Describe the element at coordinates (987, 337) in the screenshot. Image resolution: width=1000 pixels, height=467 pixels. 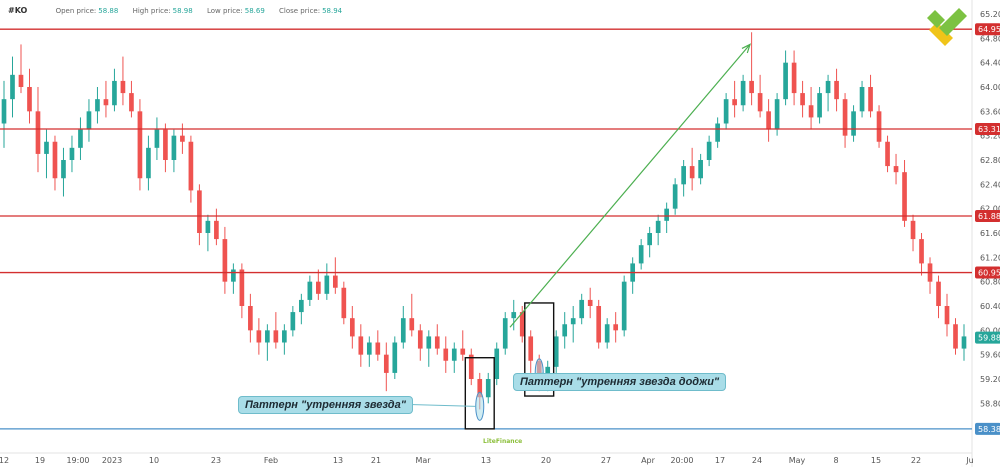
I see `current-price-tag` at that location.